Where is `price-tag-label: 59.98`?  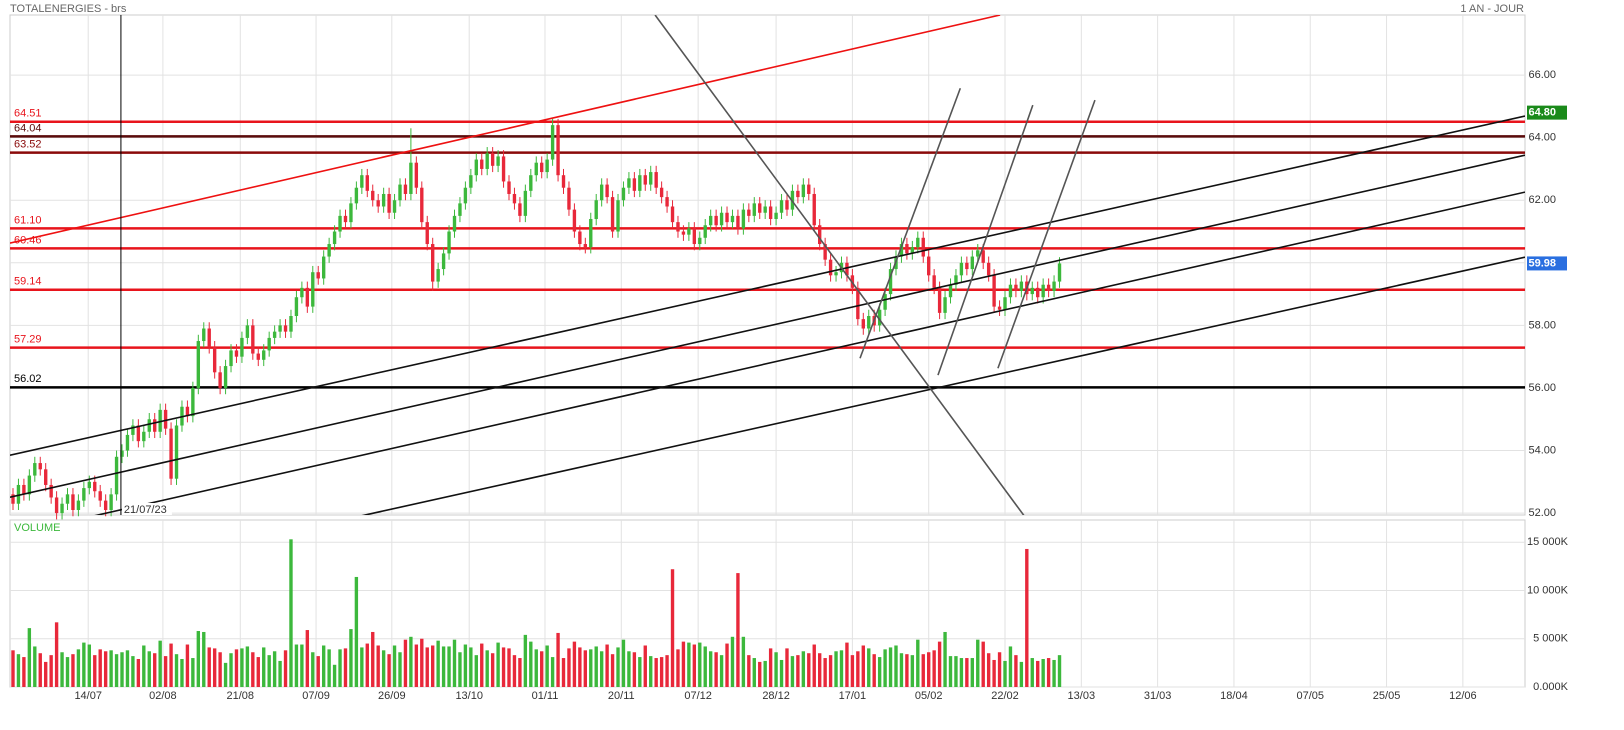 price-tag-label: 59.98 is located at coordinates (1542, 263).